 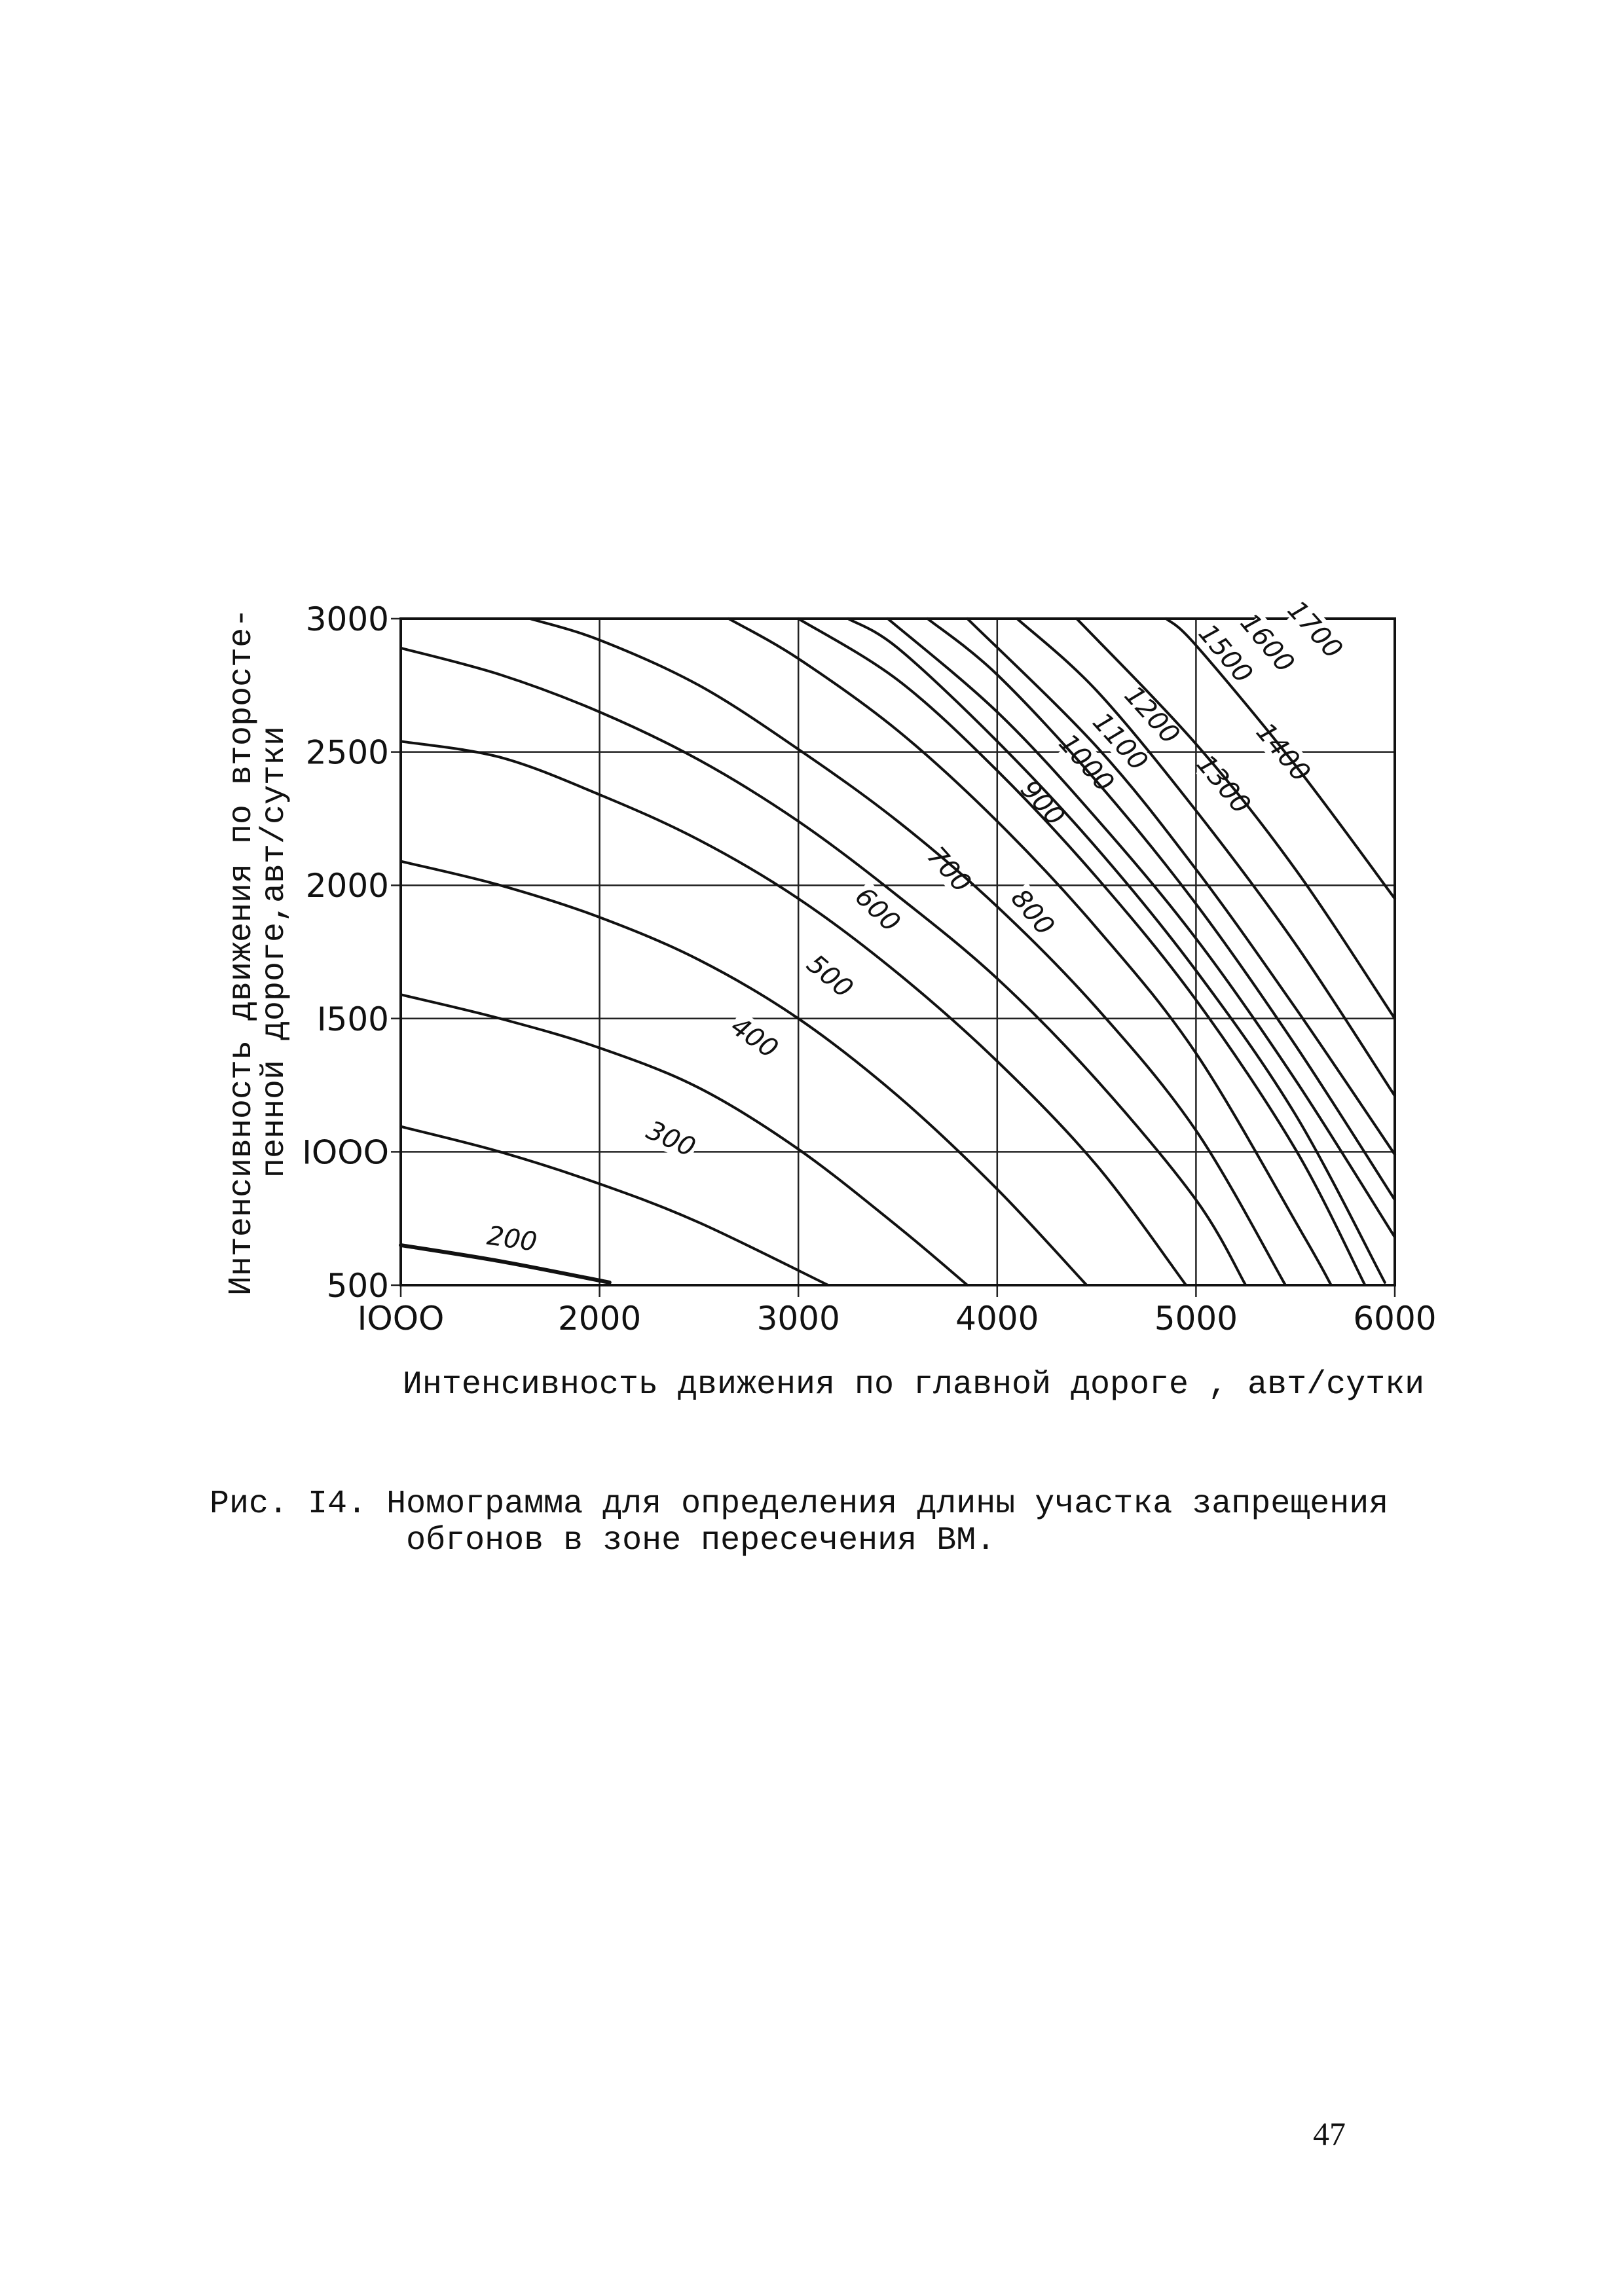 I want to click on x-tick-labels: IOOO 2000 3000 4000 5000 6000, so click(x=897, y=1319).